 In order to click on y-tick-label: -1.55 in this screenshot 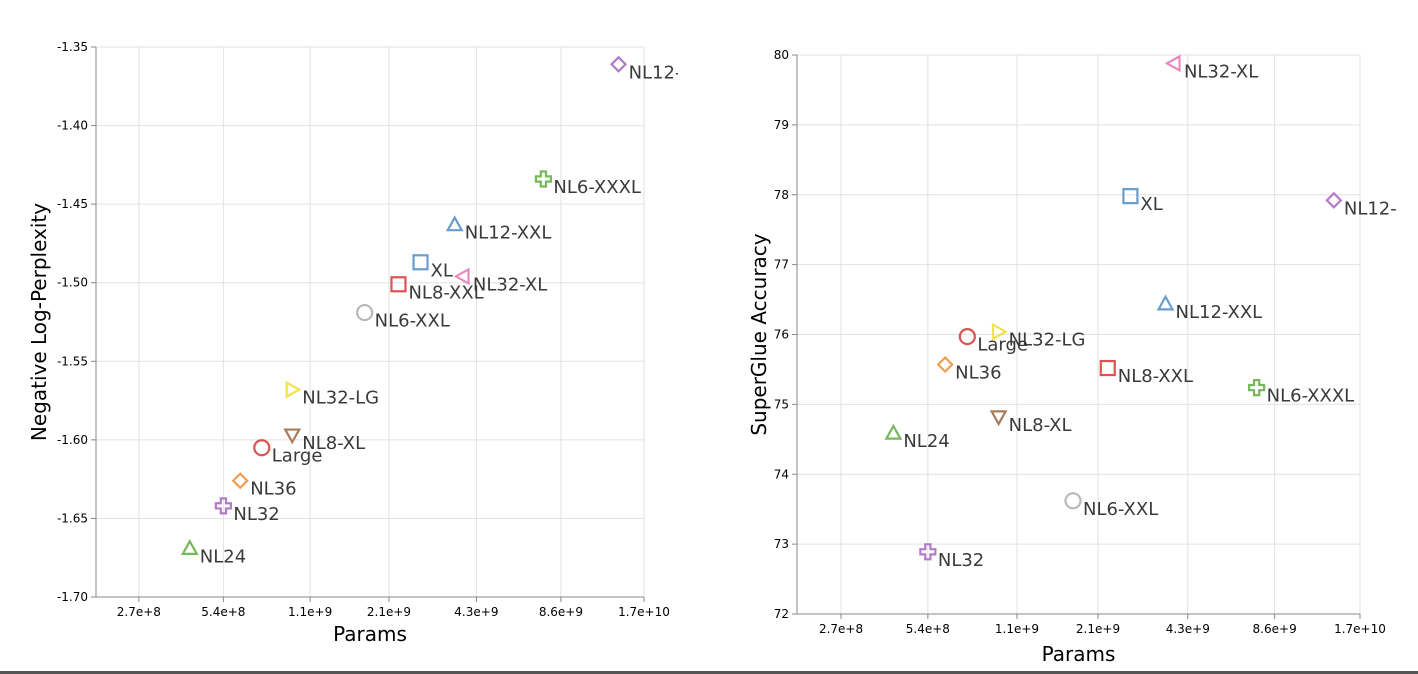, I will do `click(72, 361)`.